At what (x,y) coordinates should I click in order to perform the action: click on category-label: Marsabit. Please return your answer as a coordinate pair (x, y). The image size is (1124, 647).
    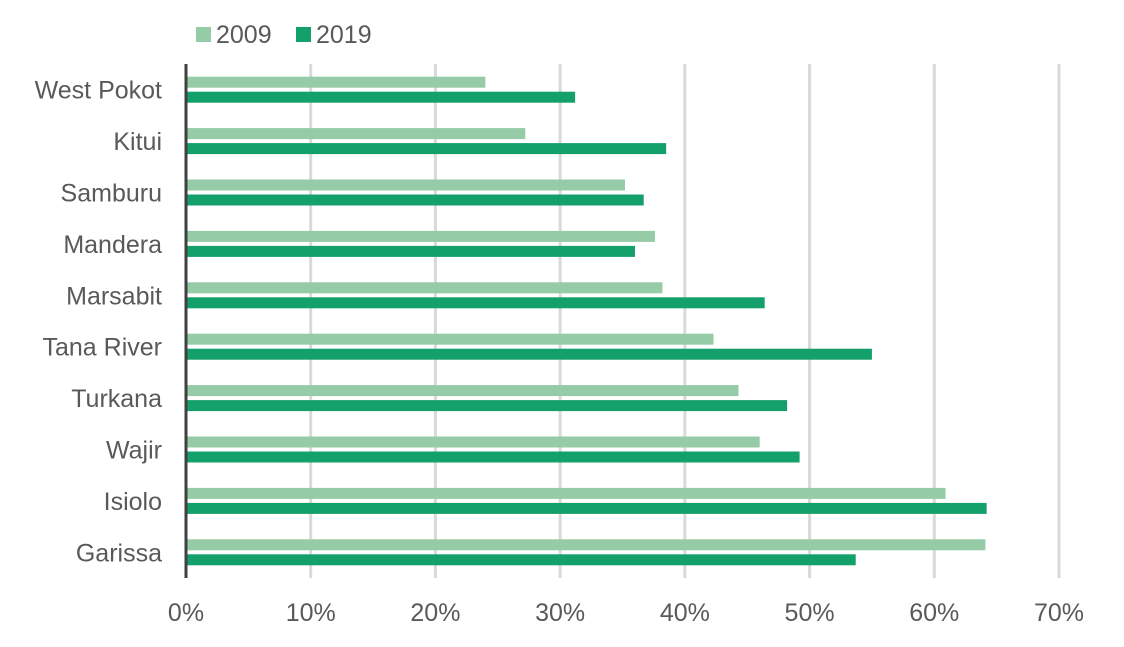
    Looking at the image, I should click on (114, 296).